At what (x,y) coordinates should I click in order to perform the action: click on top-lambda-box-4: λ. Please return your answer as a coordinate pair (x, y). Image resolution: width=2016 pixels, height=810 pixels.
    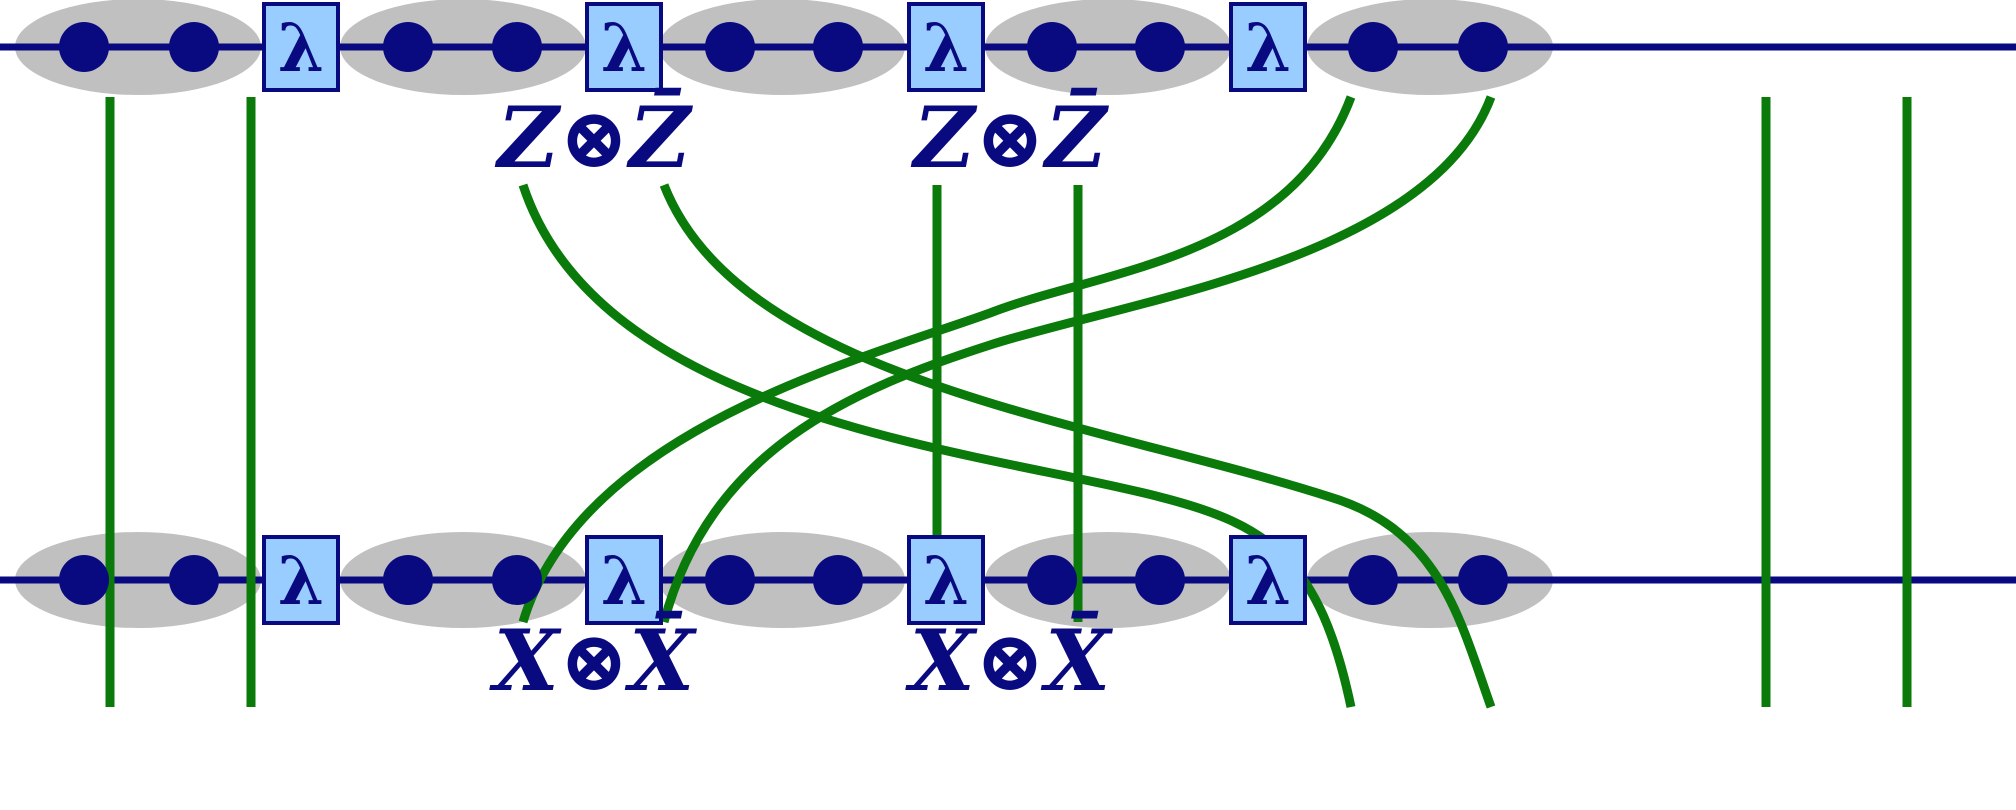
    Looking at the image, I should click on (1268, 47).